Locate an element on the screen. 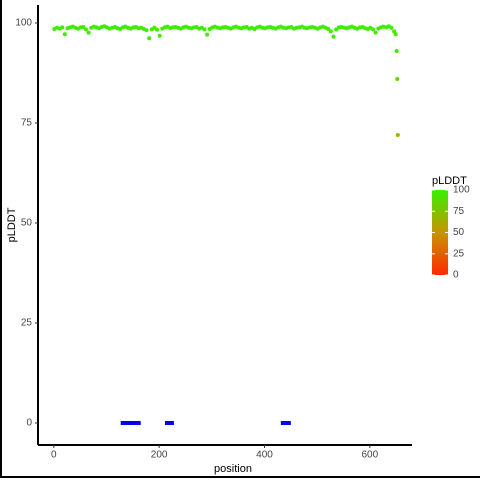  colorbar is located at coordinates (440, 232).